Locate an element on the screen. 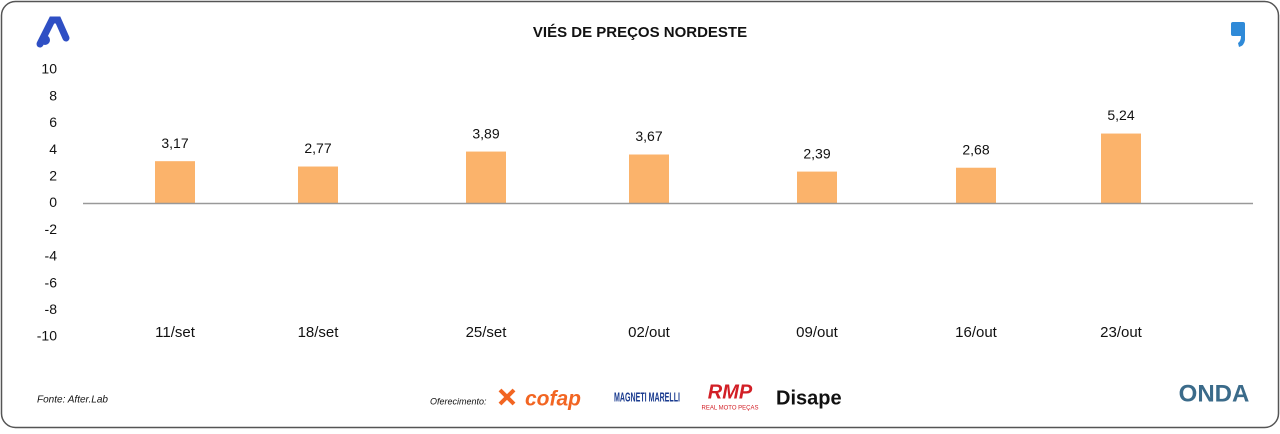 The image size is (1280, 434). value-label: 5,24 is located at coordinates (1120, 115).